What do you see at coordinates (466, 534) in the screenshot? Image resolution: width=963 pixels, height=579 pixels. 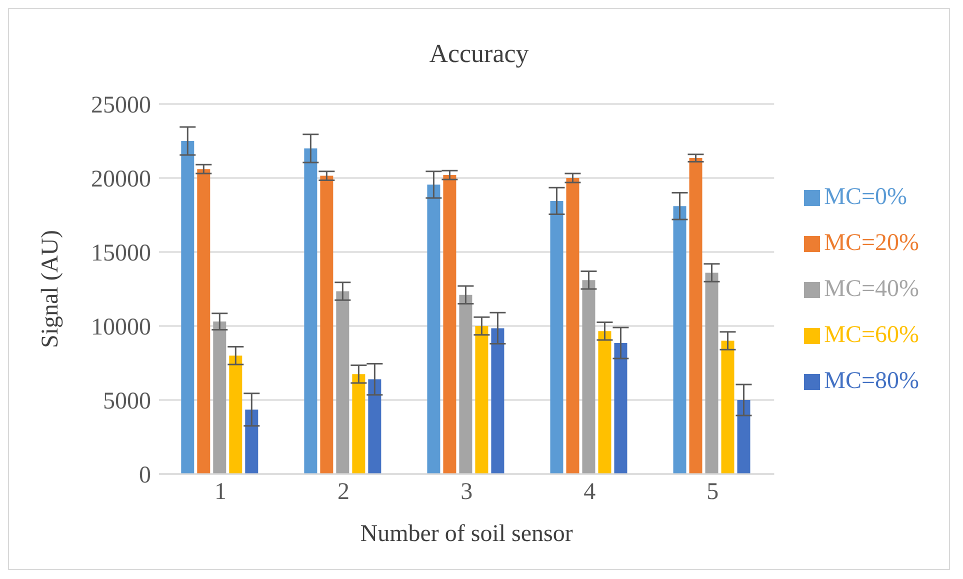 I see `x-axis-title: Number of soil sensor` at bounding box center [466, 534].